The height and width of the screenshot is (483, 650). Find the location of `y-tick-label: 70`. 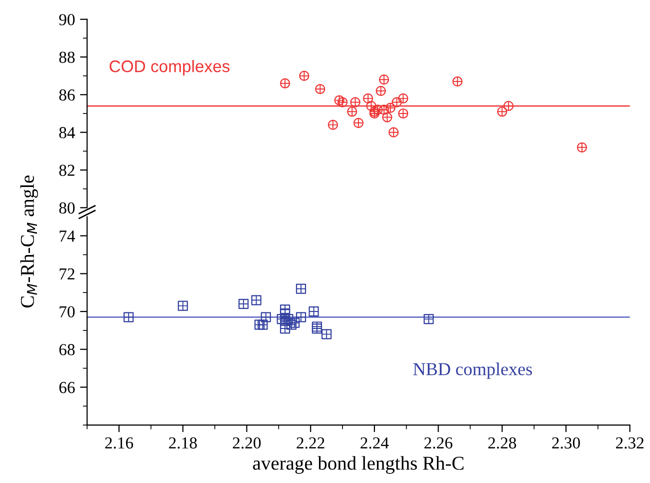

y-tick-label: 70 is located at coordinates (67, 312).